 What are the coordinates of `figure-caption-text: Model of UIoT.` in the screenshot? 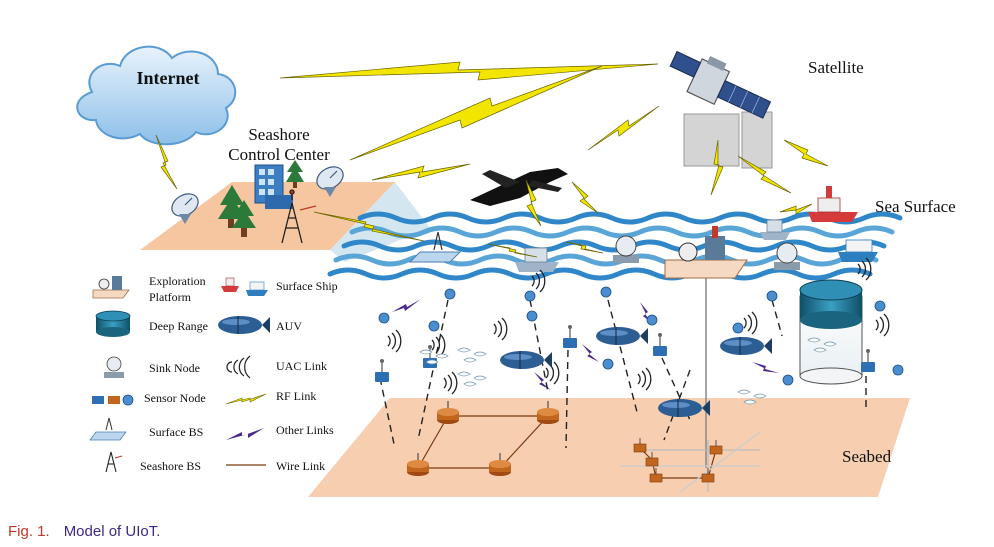 It's located at (112, 531).